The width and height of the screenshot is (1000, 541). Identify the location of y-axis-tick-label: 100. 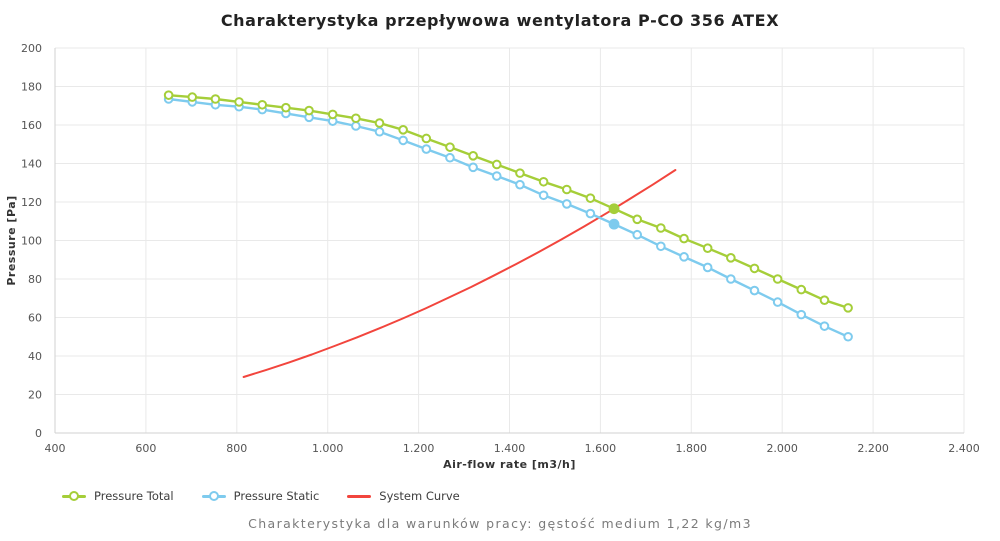
(31, 241).